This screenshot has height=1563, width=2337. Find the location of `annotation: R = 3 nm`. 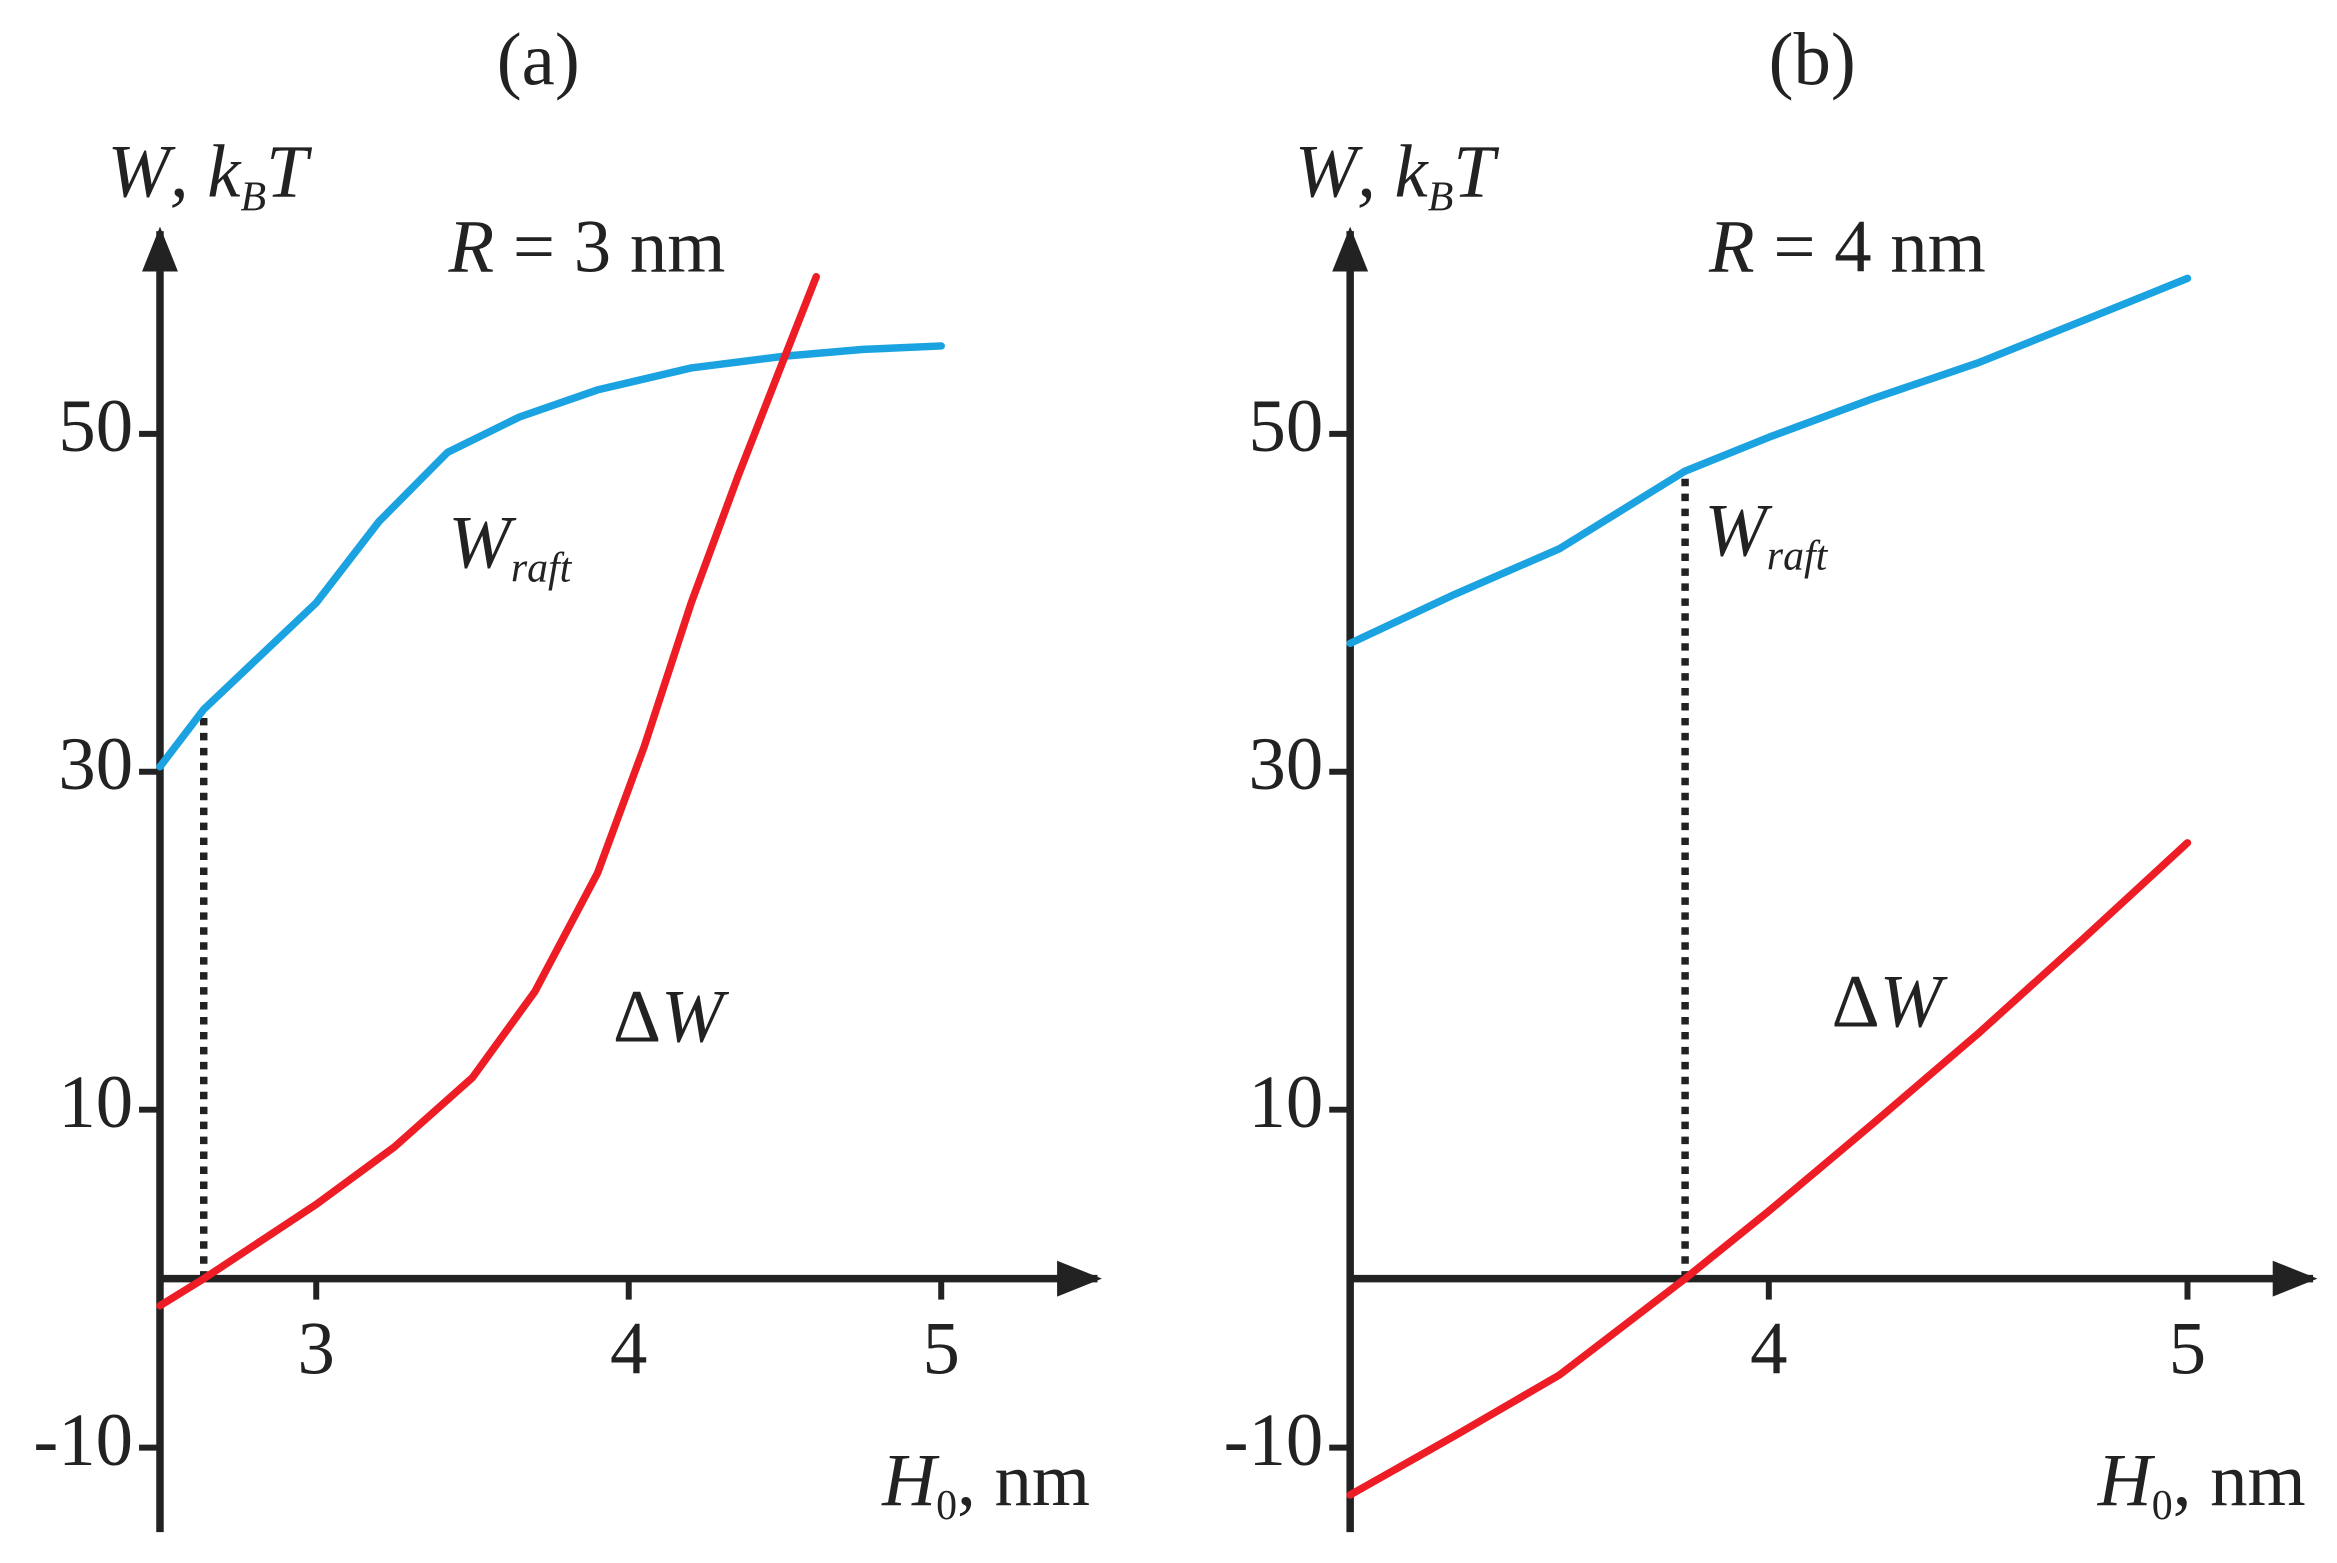

annotation: R = 3 nm is located at coordinates (587, 247).